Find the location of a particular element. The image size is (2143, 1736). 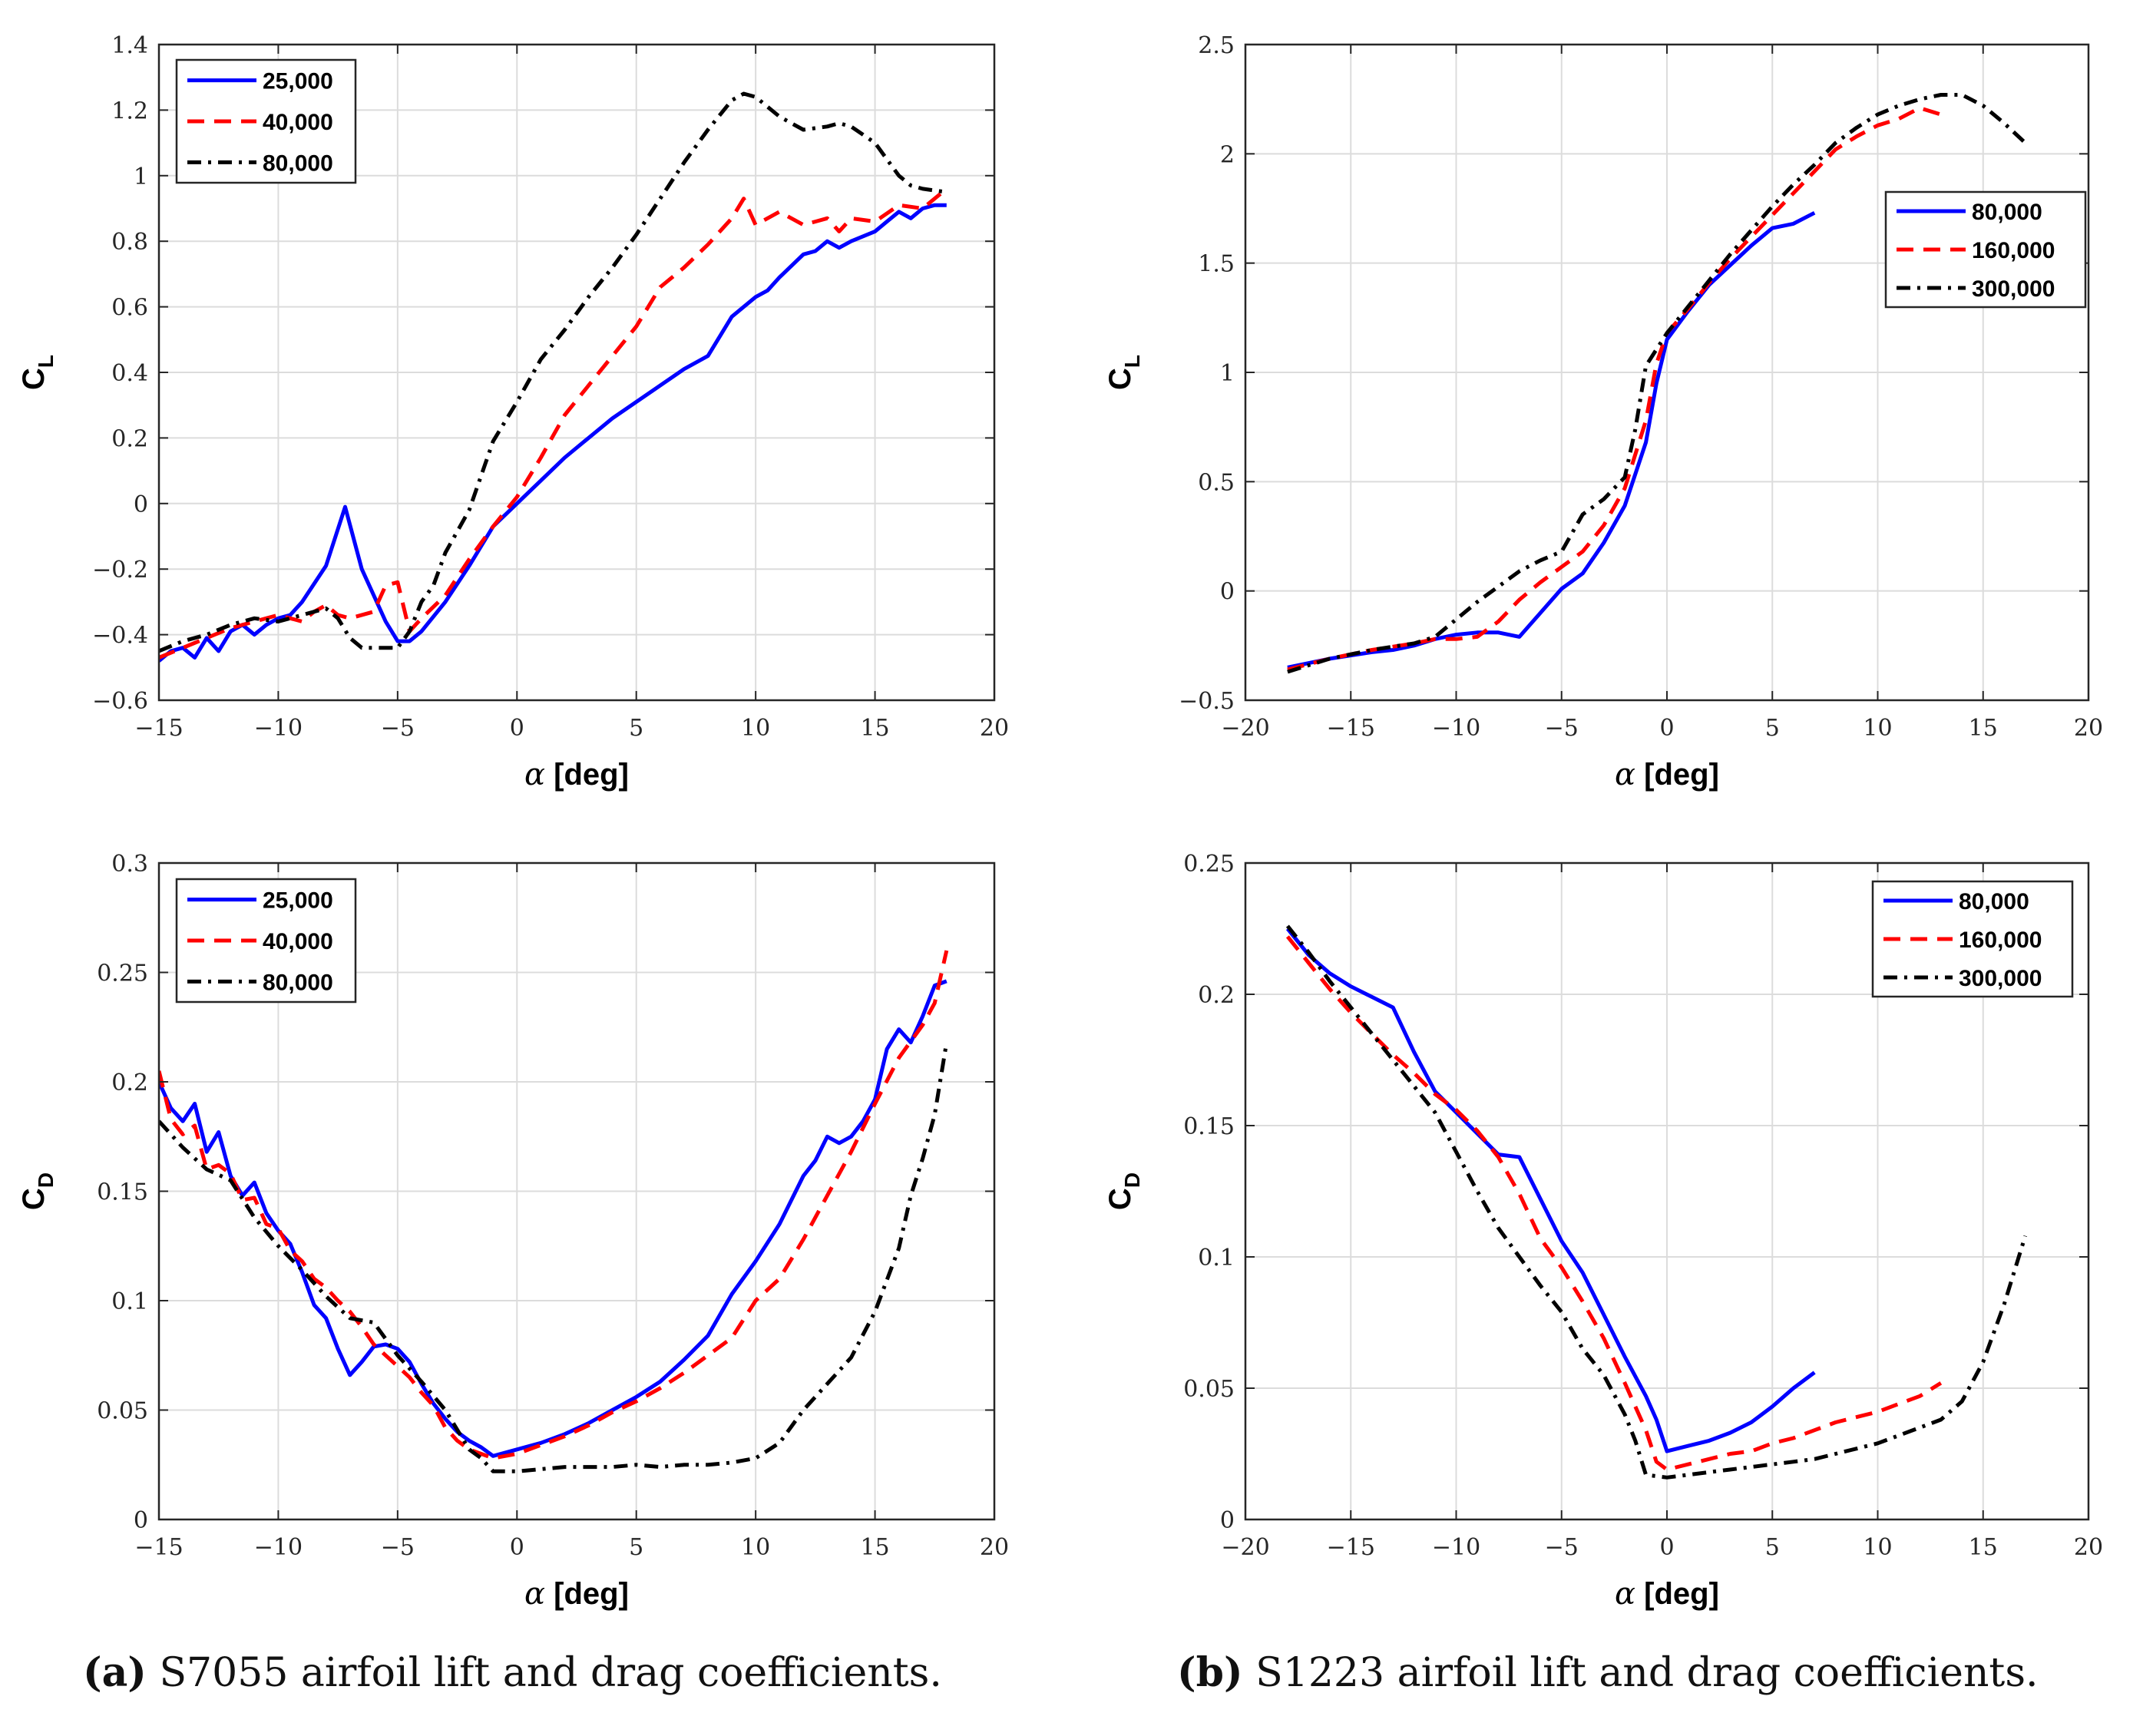

y-tick-label: −0.2 is located at coordinates (120, 570).